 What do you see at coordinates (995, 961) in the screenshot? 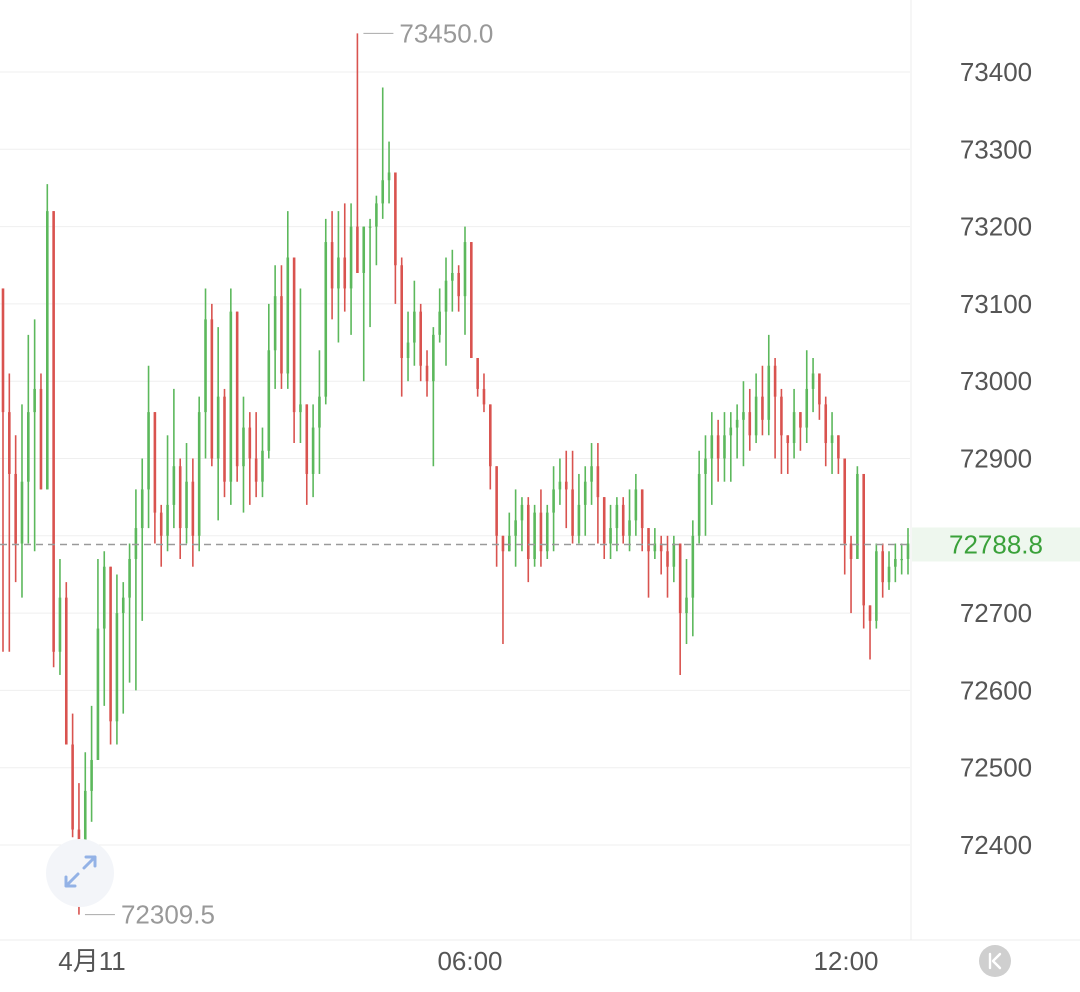
I see `scroll-to-latest-button` at bounding box center [995, 961].